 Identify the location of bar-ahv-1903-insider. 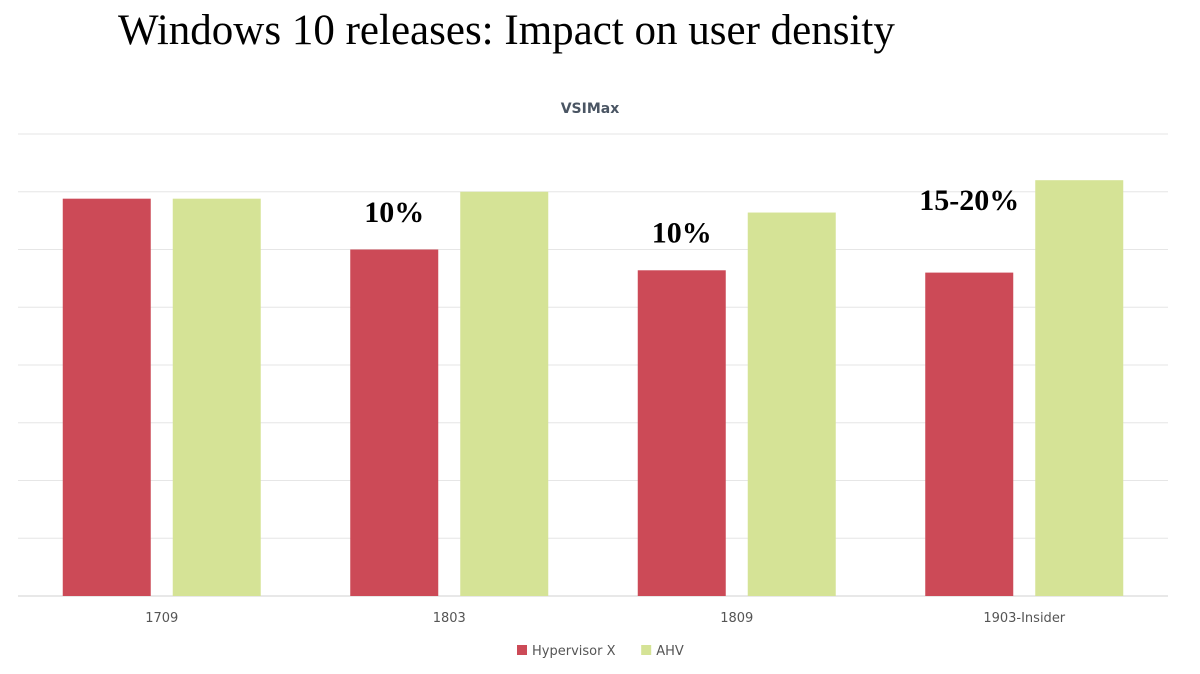
(1079, 388).